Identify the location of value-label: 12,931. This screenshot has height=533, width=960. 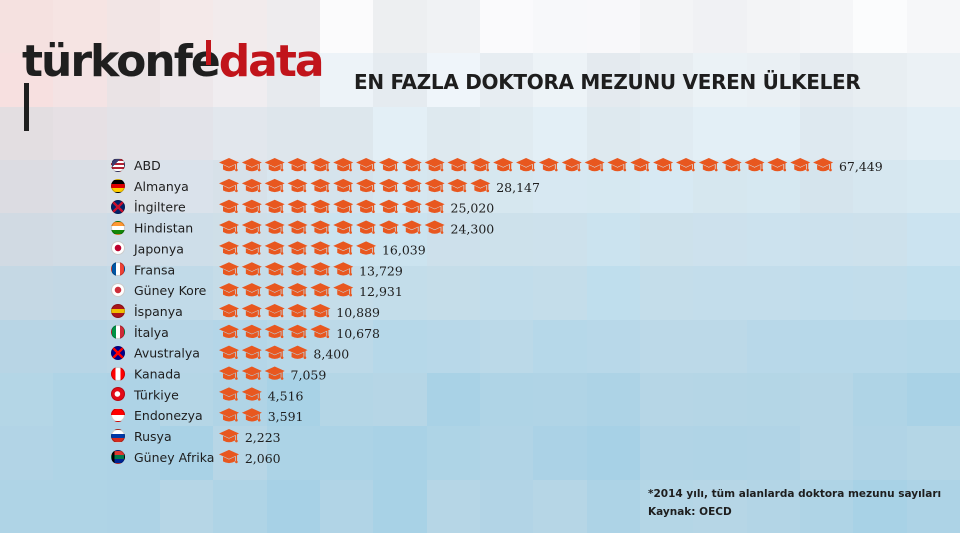
(381, 291).